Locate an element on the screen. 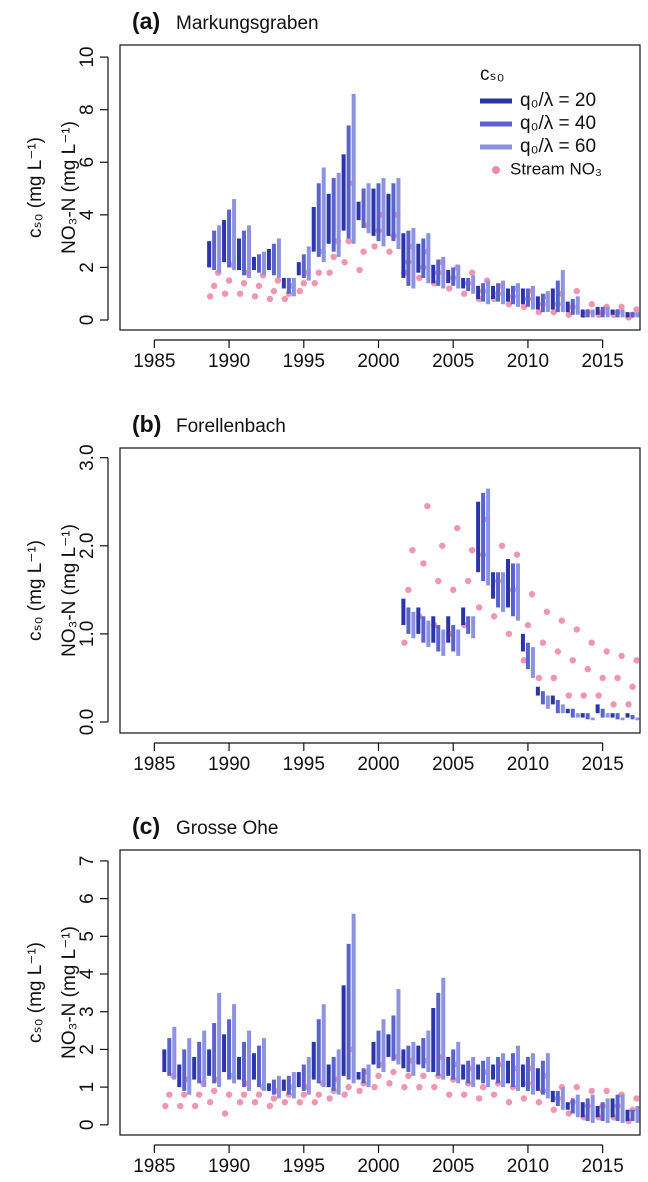  legend-title: cₛ₀ is located at coordinates (492, 74).